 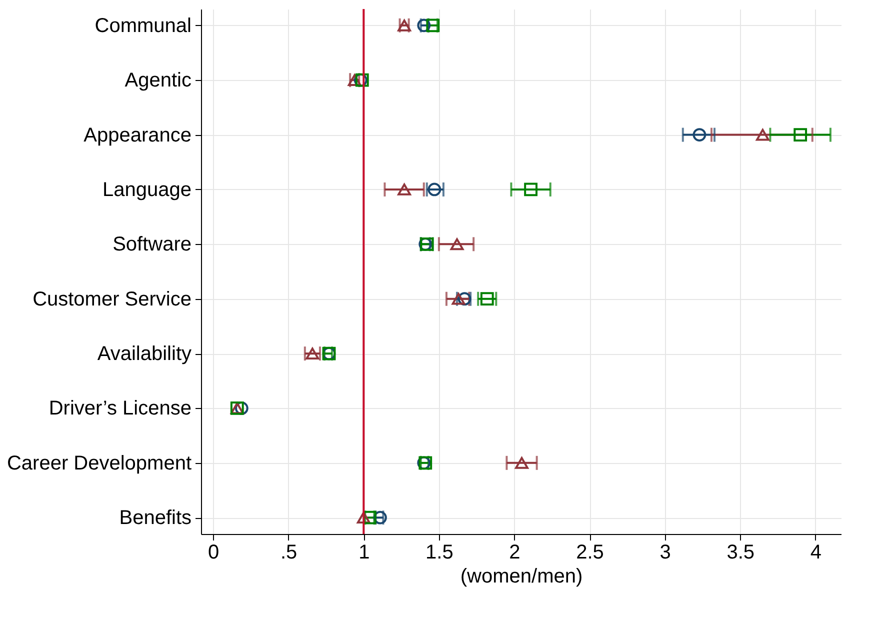 What do you see at coordinates (590, 553) in the screenshot?
I see `x-tick-label: 2.5` at bounding box center [590, 553].